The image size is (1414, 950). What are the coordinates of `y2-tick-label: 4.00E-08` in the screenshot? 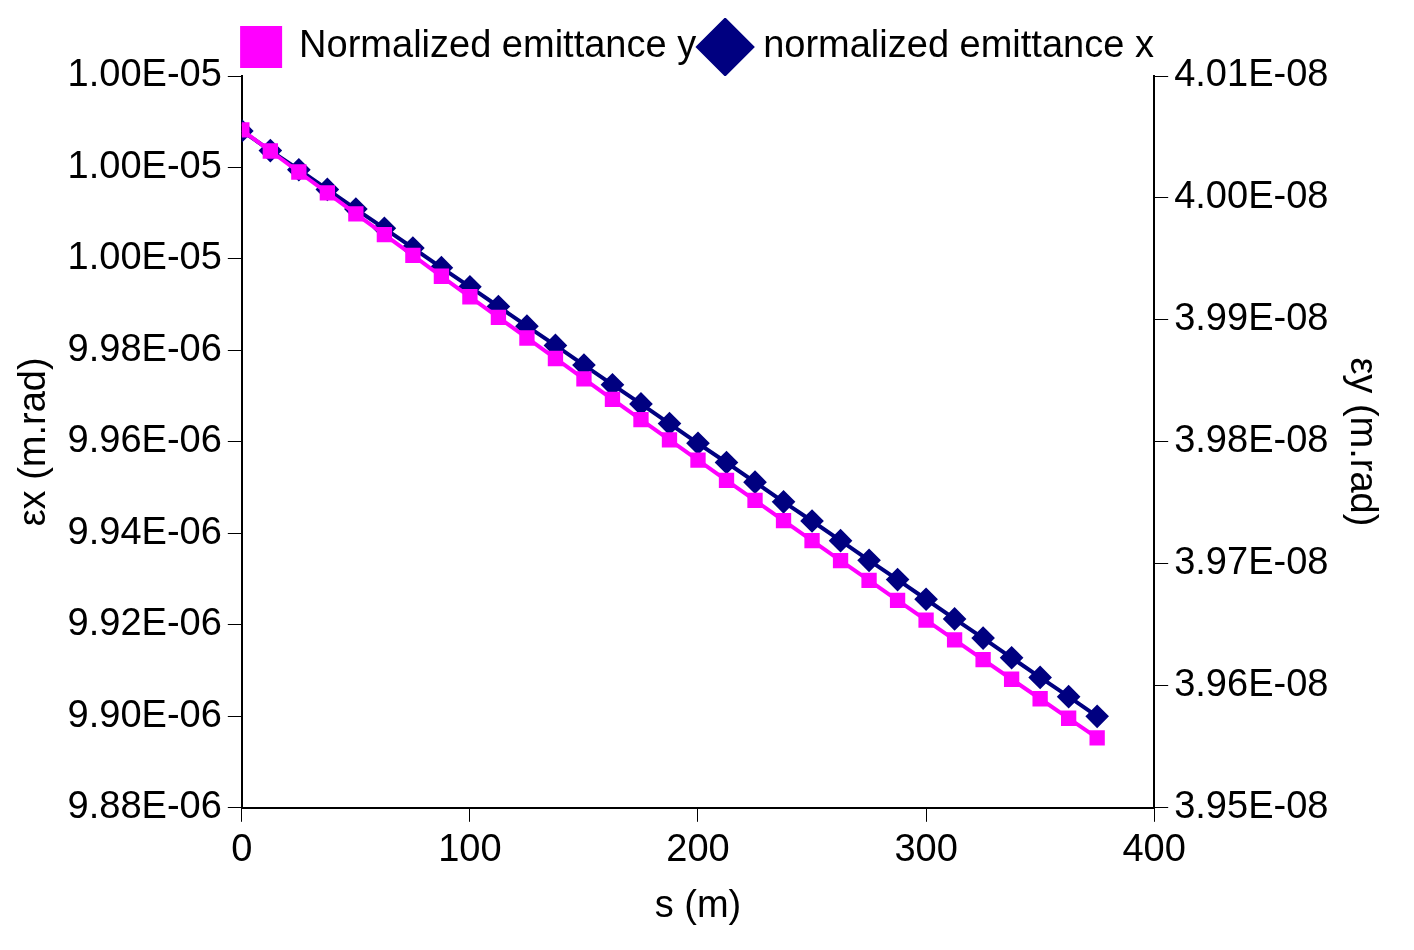 It's located at (1251, 195).